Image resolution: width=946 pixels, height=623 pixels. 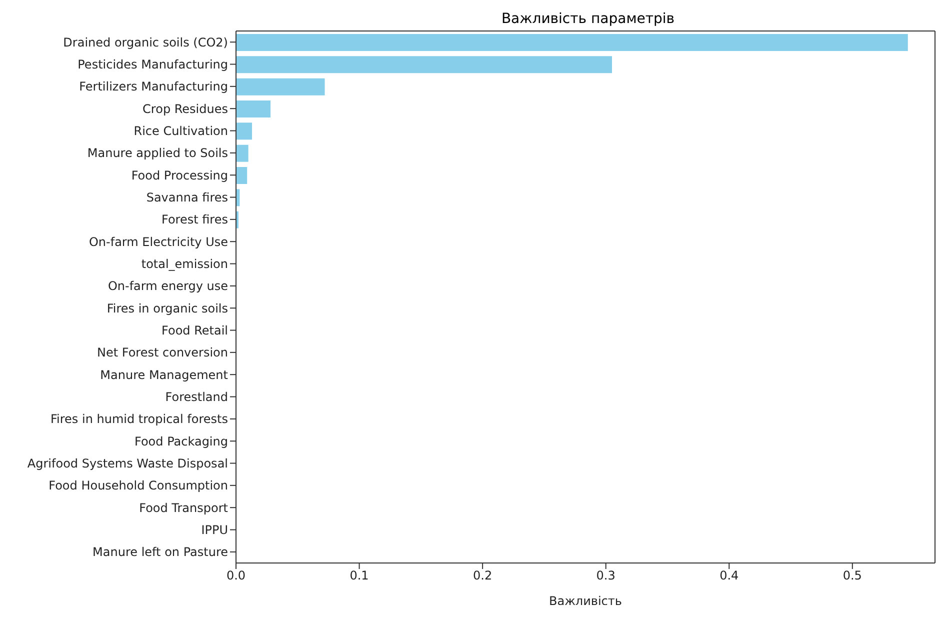 What do you see at coordinates (606, 575) in the screenshot?
I see `x-tick-label: 0.3` at bounding box center [606, 575].